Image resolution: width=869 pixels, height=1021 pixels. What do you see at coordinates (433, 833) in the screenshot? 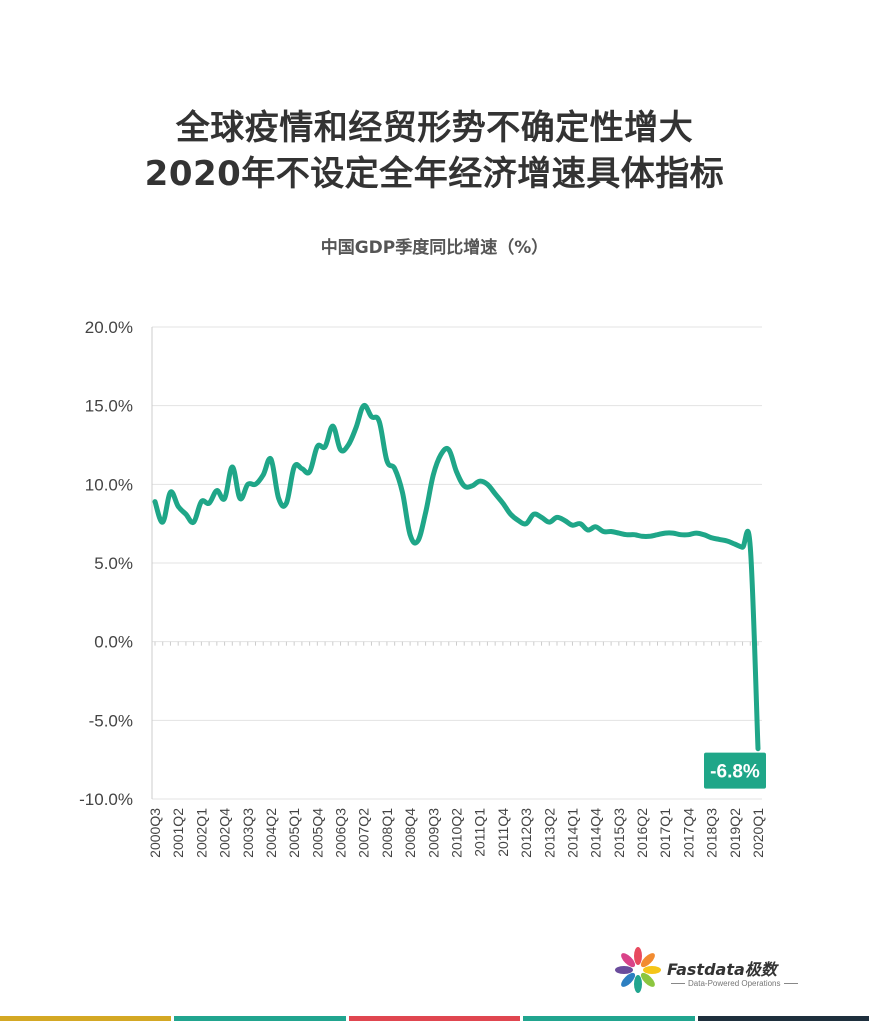
I see `x-tick-label: 2009Q3` at bounding box center [433, 833].